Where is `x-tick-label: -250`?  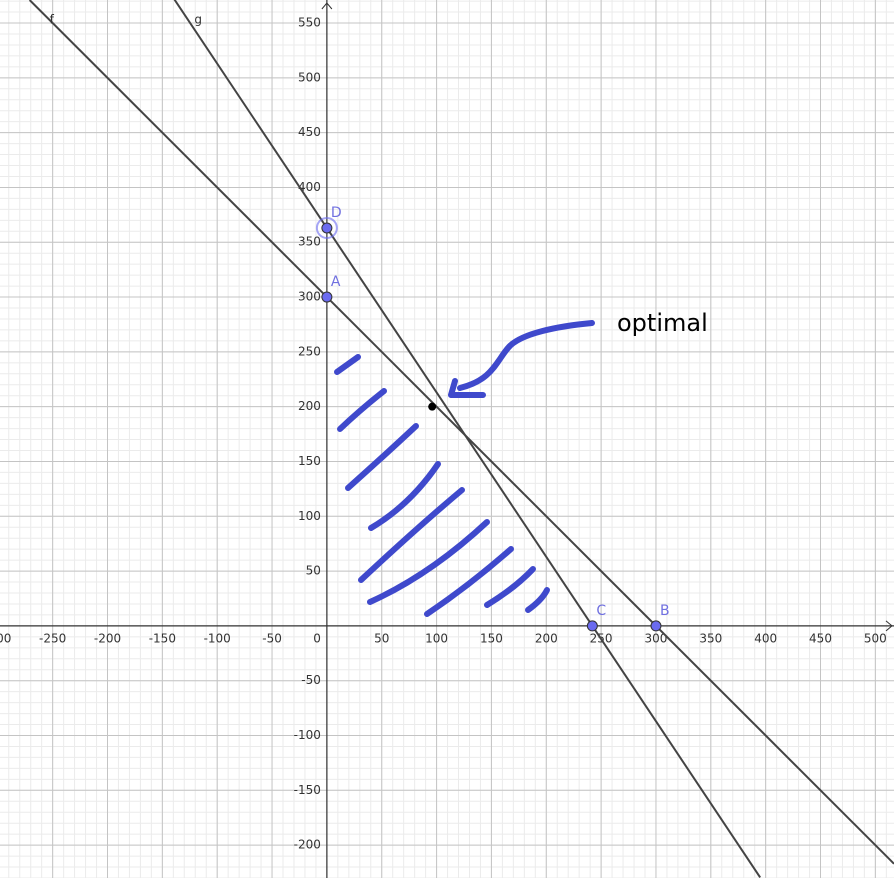 x-tick-label: -250 is located at coordinates (52, 638).